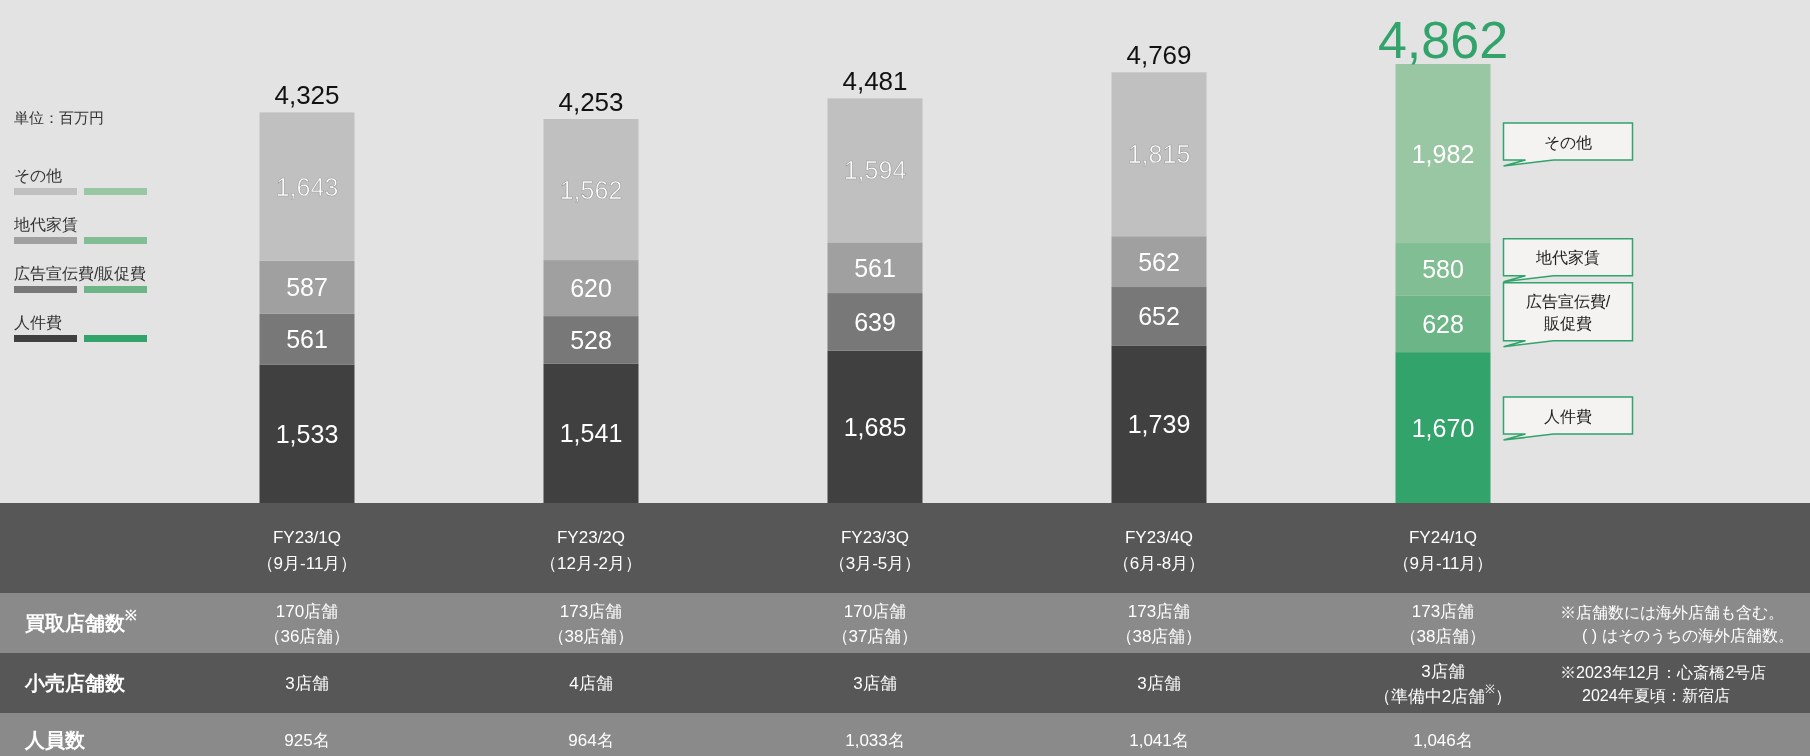 Image resolution: width=1810 pixels, height=756 pixels. I want to click on data-label: 1,685, so click(875, 426).